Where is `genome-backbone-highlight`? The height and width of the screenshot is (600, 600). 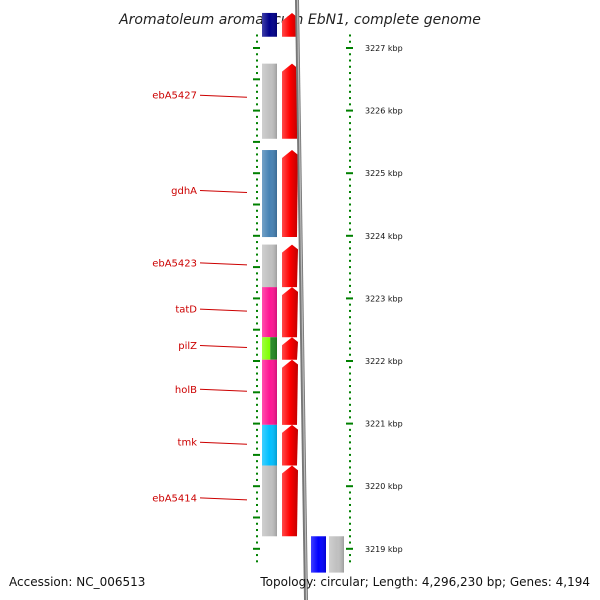
genome-backbone-highlight is located at coordinates (302, 300).